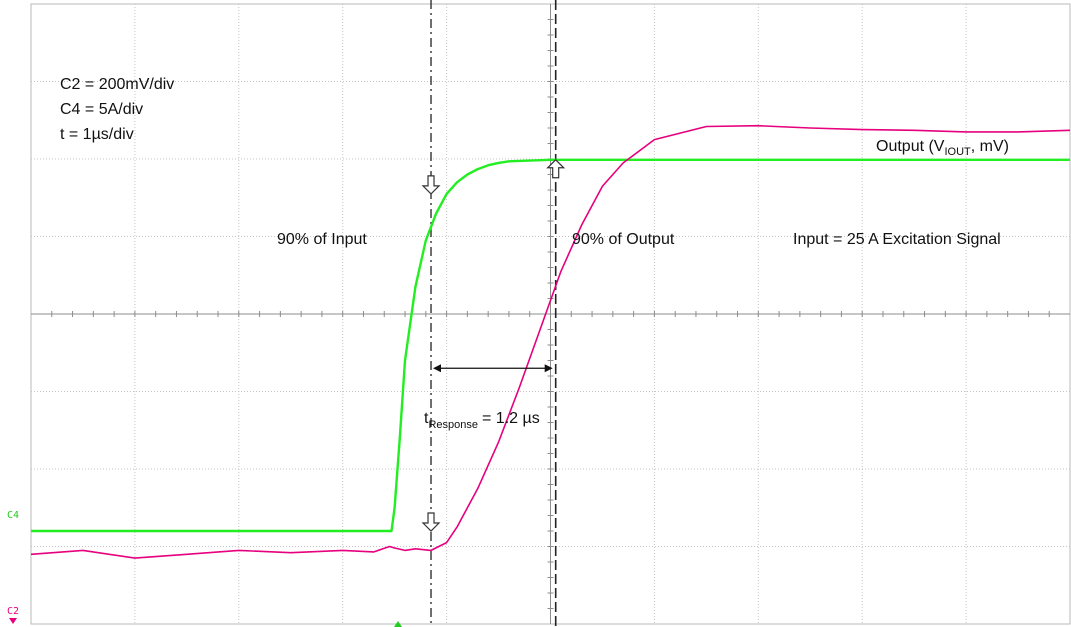  Describe the element at coordinates (453, 425) in the screenshot. I see `response-subscript: Response` at that location.